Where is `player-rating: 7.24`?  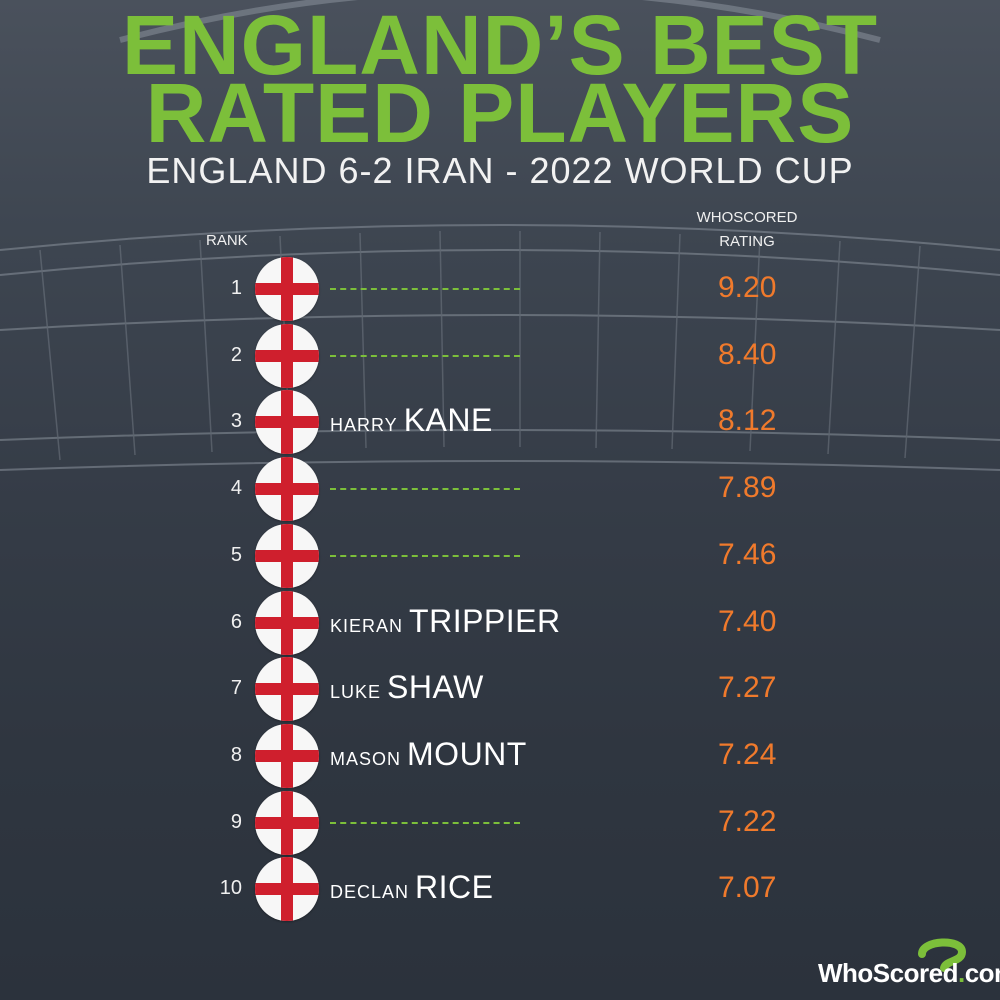
player-rating: 7.24 is located at coordinates (747, 754).